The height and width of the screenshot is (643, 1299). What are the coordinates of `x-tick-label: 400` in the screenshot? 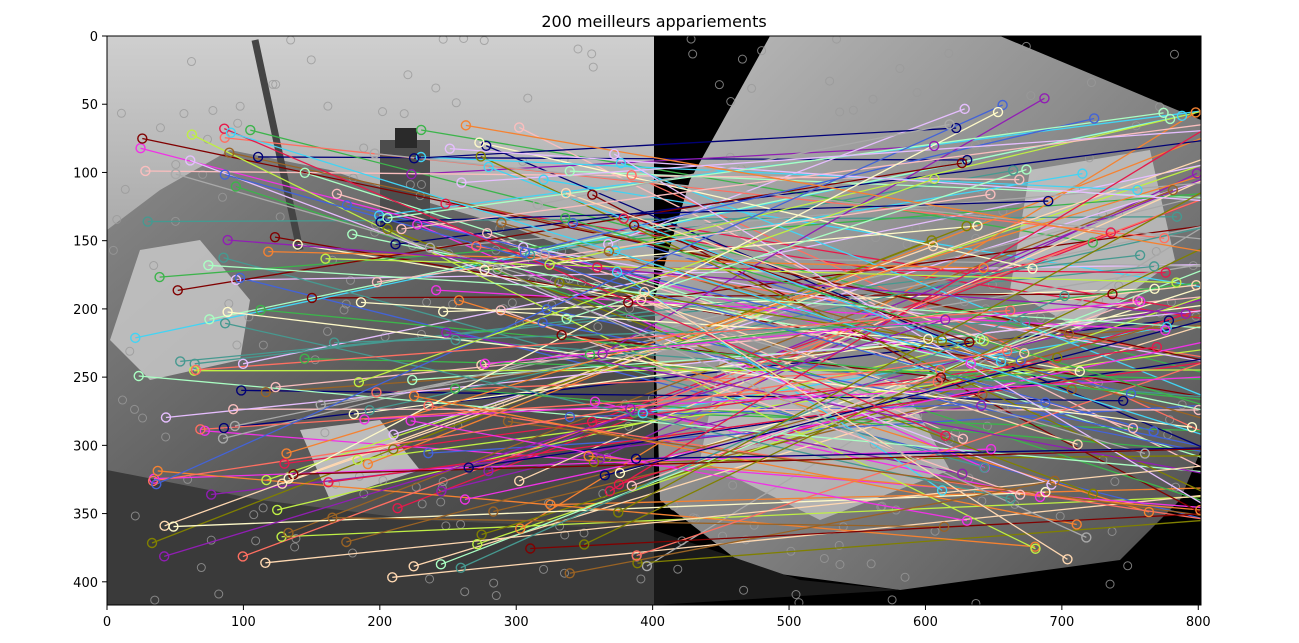 It's located at (652, 622).